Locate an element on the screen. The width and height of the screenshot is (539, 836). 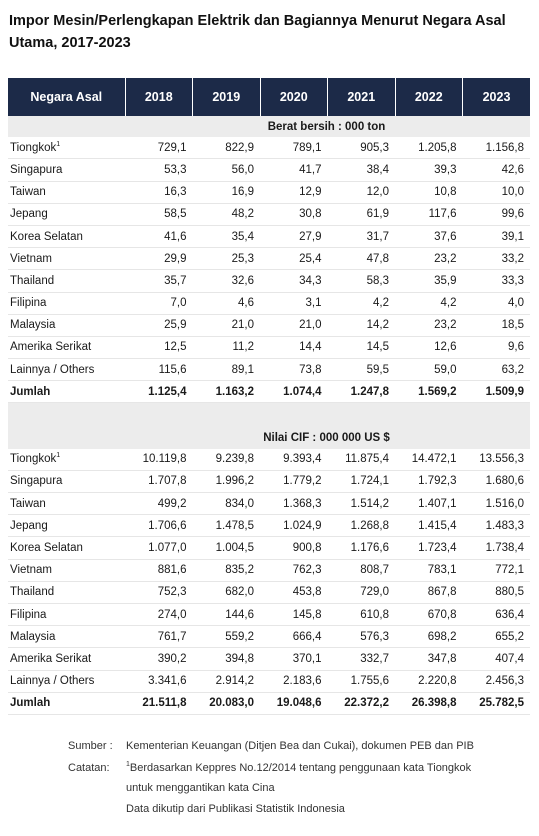
value-cell: 12,0 is located at coordinates (361, 192).